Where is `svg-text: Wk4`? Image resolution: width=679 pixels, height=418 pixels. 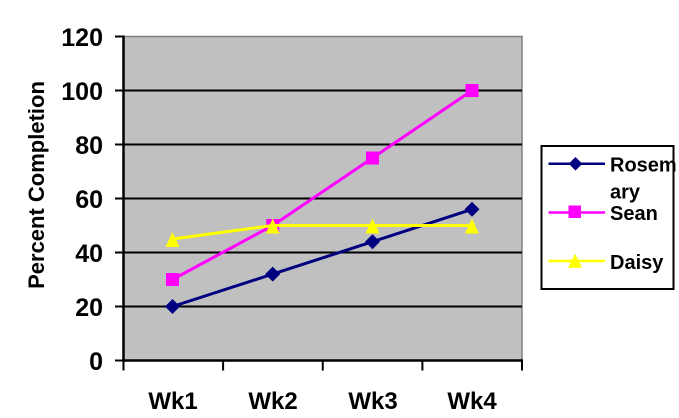 svg-text: Wk4 is located at coordinates (472, 400).